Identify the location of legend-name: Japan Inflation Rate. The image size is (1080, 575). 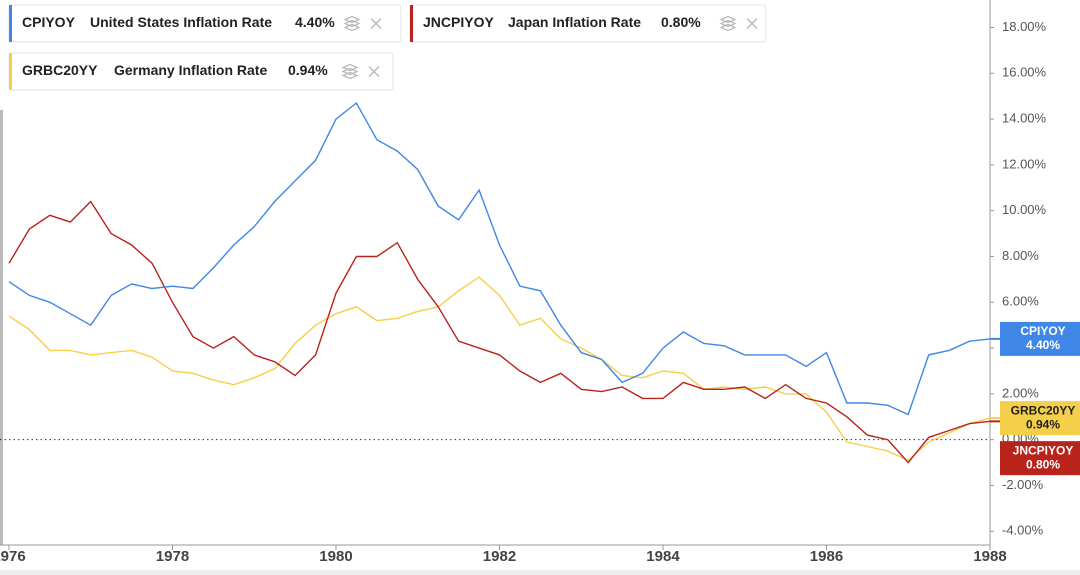
(574, 22).